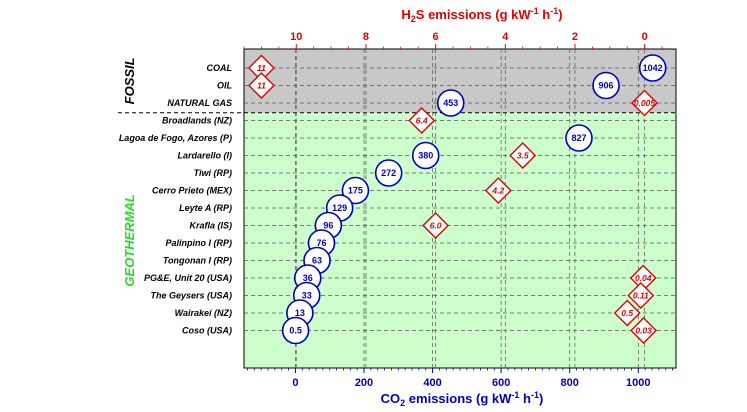 The image size is (747, 412). I want to click on group-labels: FOSSIL GEOTHERMAL, so click(129, 171).